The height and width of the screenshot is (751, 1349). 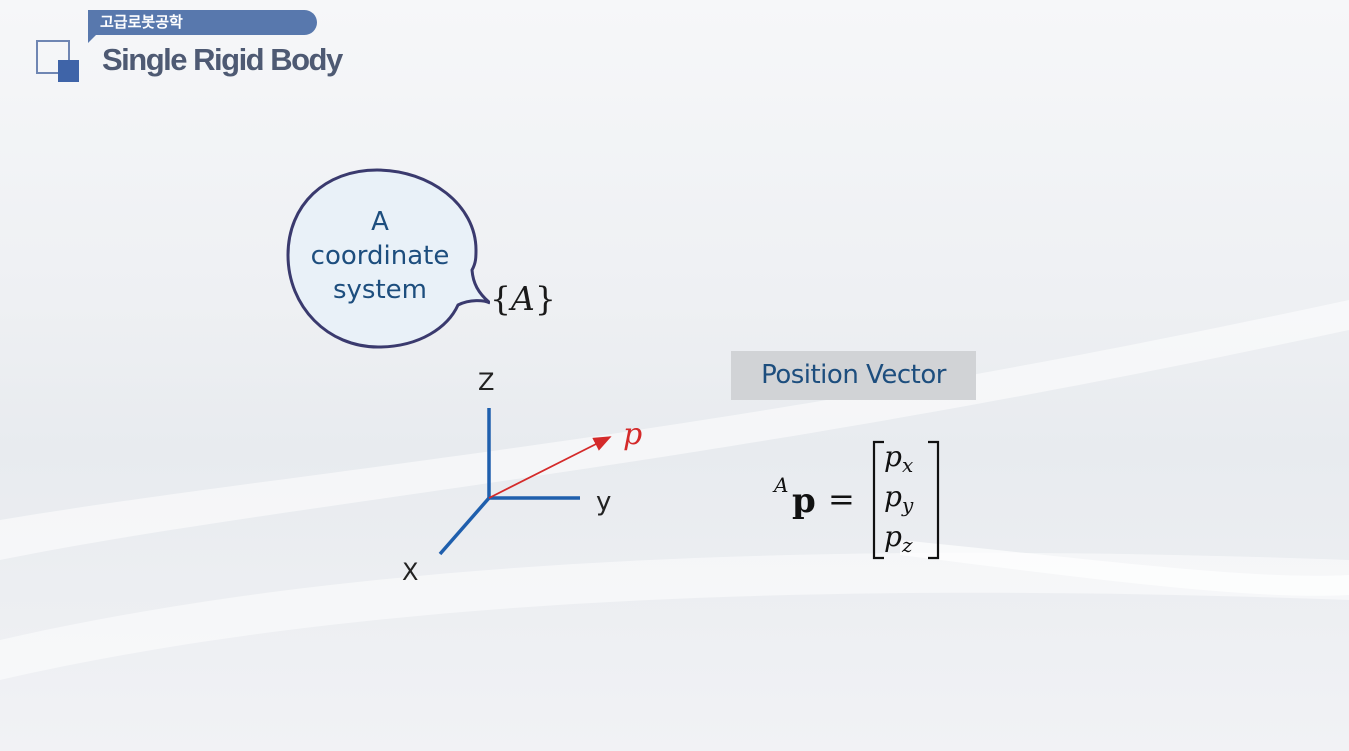 I want to click on component-py: py, so click(x=899, y=498).